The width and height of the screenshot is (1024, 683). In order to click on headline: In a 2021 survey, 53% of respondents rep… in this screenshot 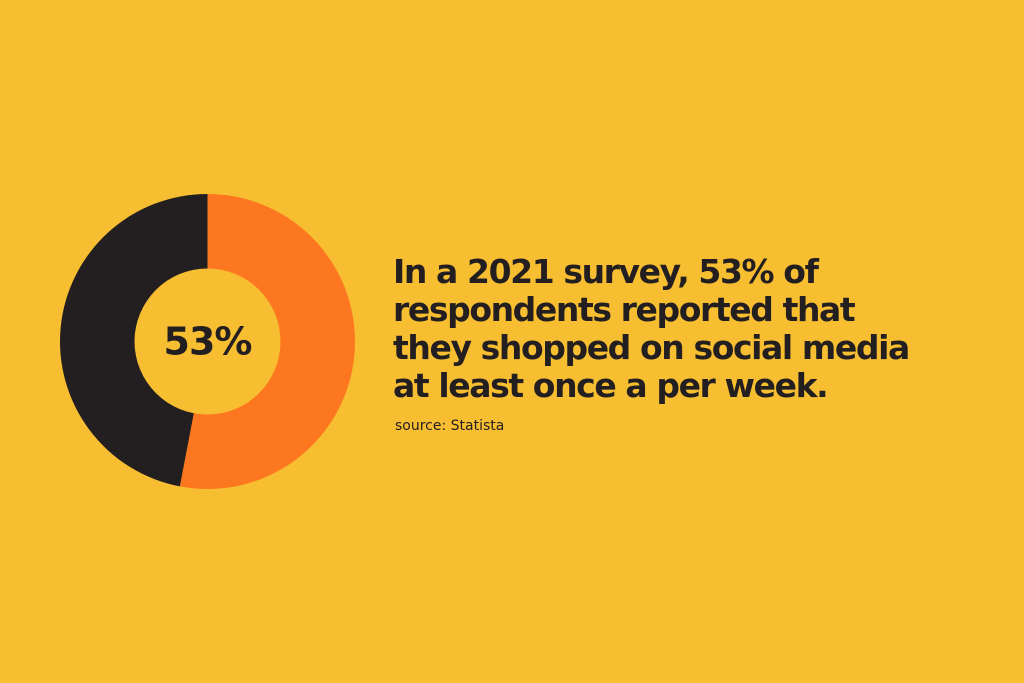, I will do `click(698, 329)`.